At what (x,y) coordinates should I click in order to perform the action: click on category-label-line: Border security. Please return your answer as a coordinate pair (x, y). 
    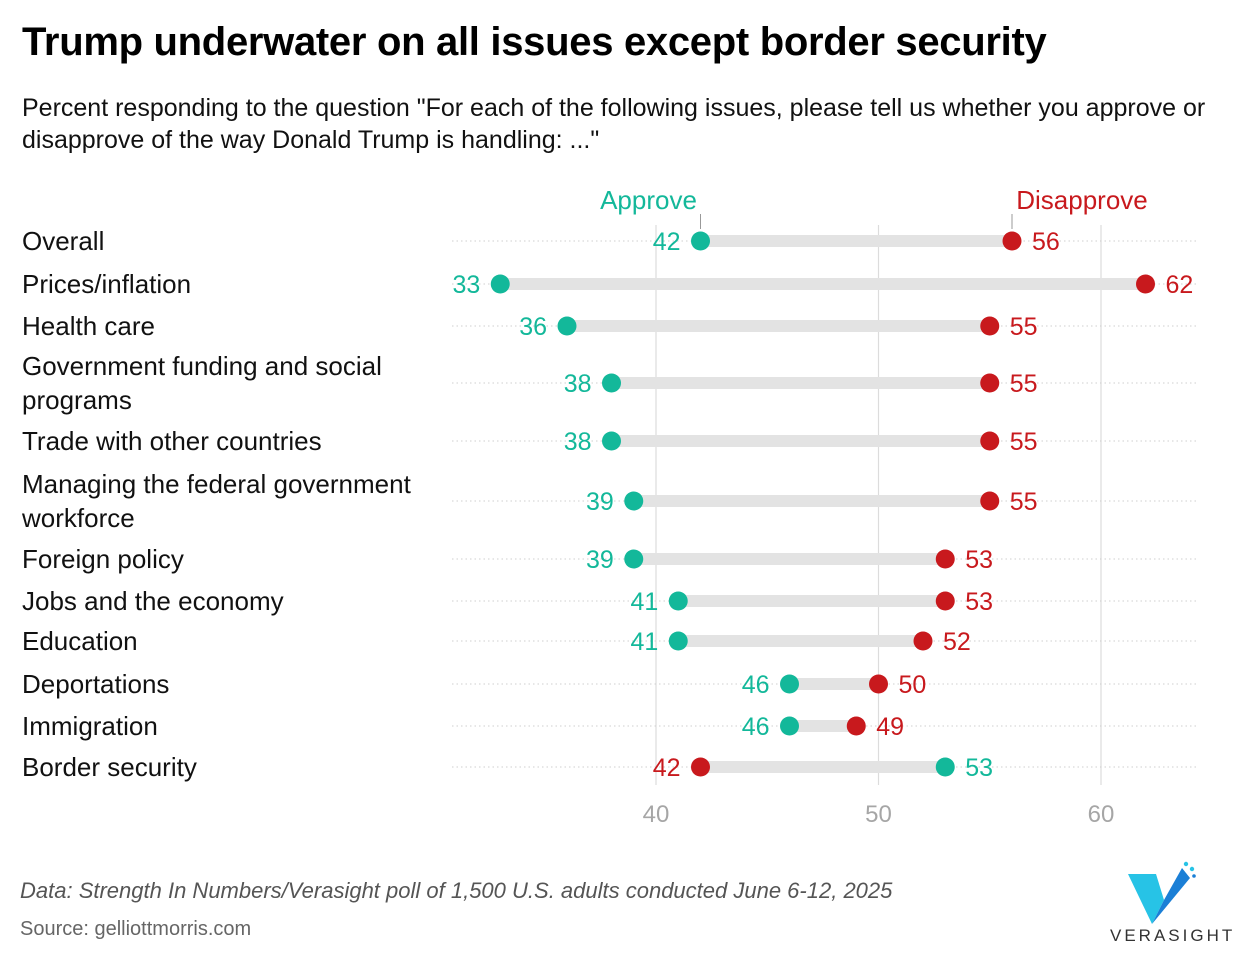
    Looking at the image, I should click on (109, 767).